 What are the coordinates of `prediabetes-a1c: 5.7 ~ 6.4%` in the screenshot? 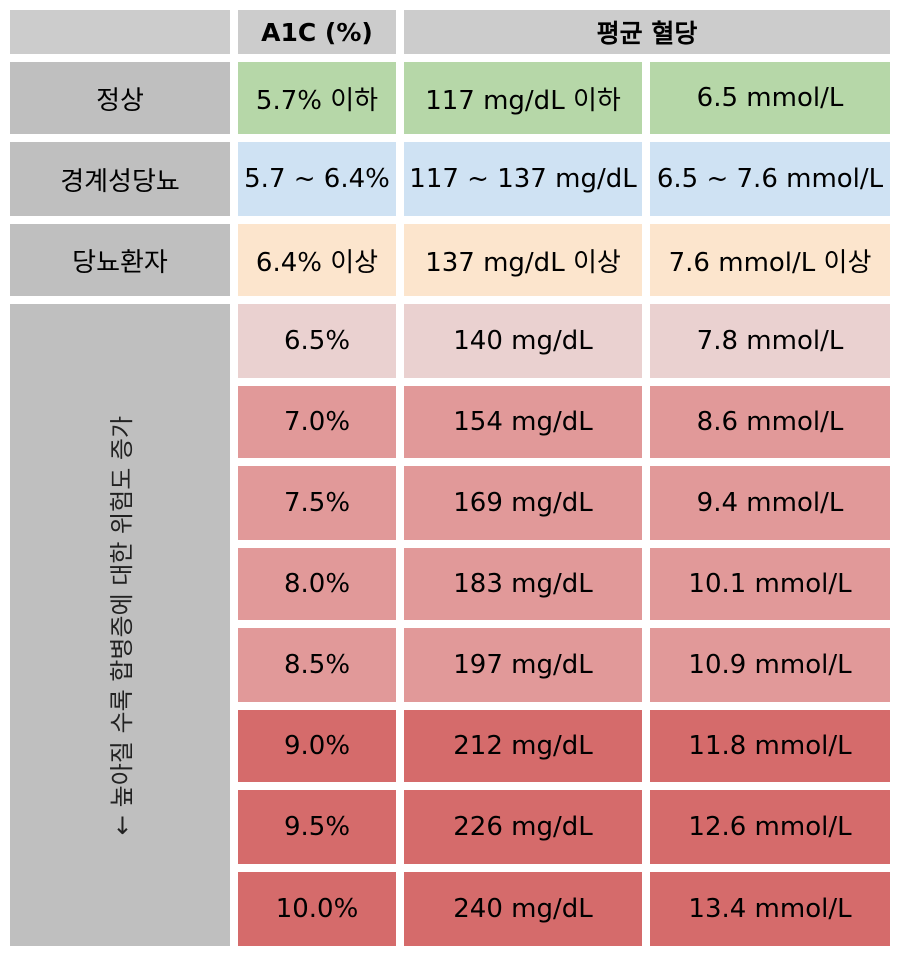 It's located at (317, 179).